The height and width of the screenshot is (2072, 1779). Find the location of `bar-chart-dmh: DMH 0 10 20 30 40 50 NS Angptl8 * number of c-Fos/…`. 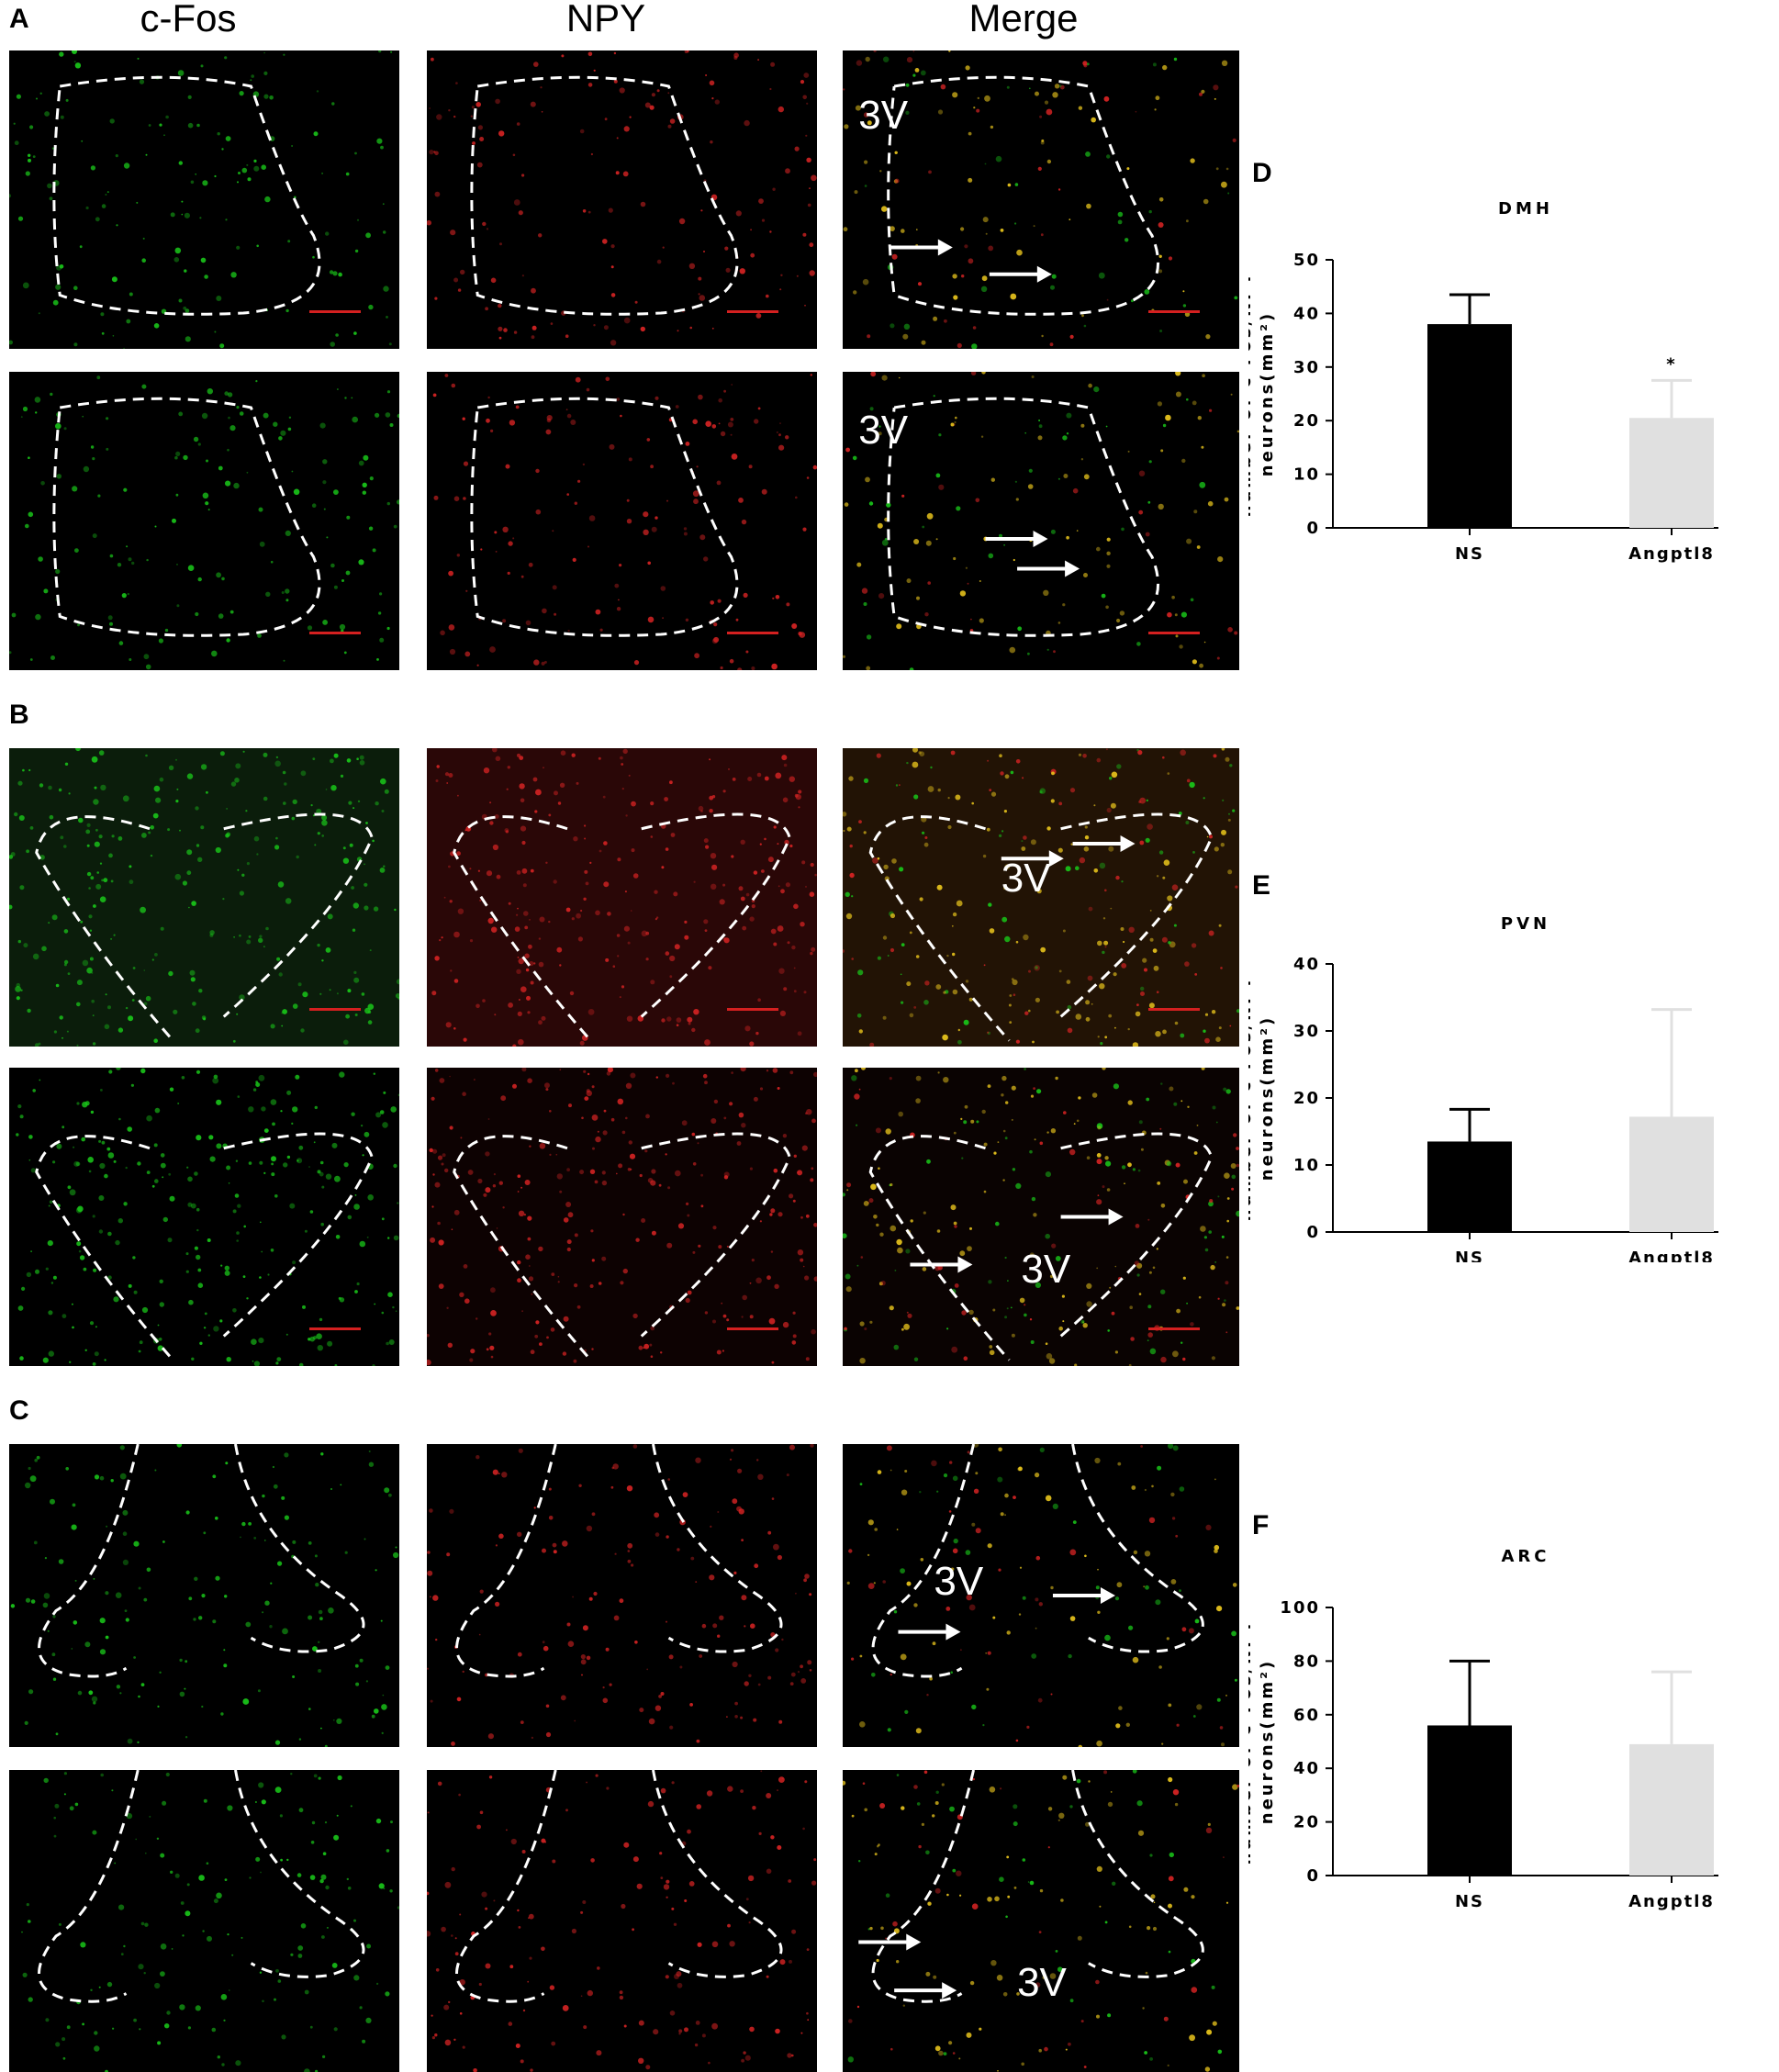

bar-chart-dmh: DMH 0 10 20 30 40 50 NS Angptl8 * number of c-Fos/… is located at coordinates (1483, 381).